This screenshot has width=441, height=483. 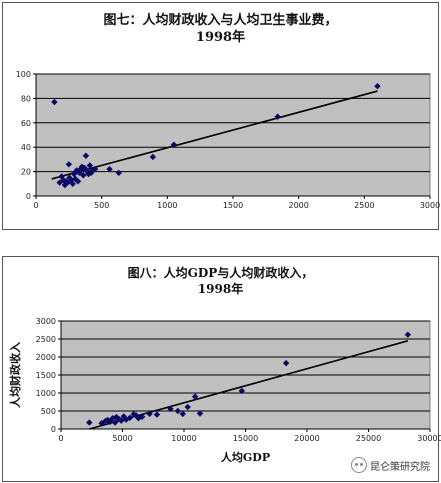 I want to click on chart-title-2: 图八：人均GDP与人均财政收入， 1998年, so click(x=220, y=281).